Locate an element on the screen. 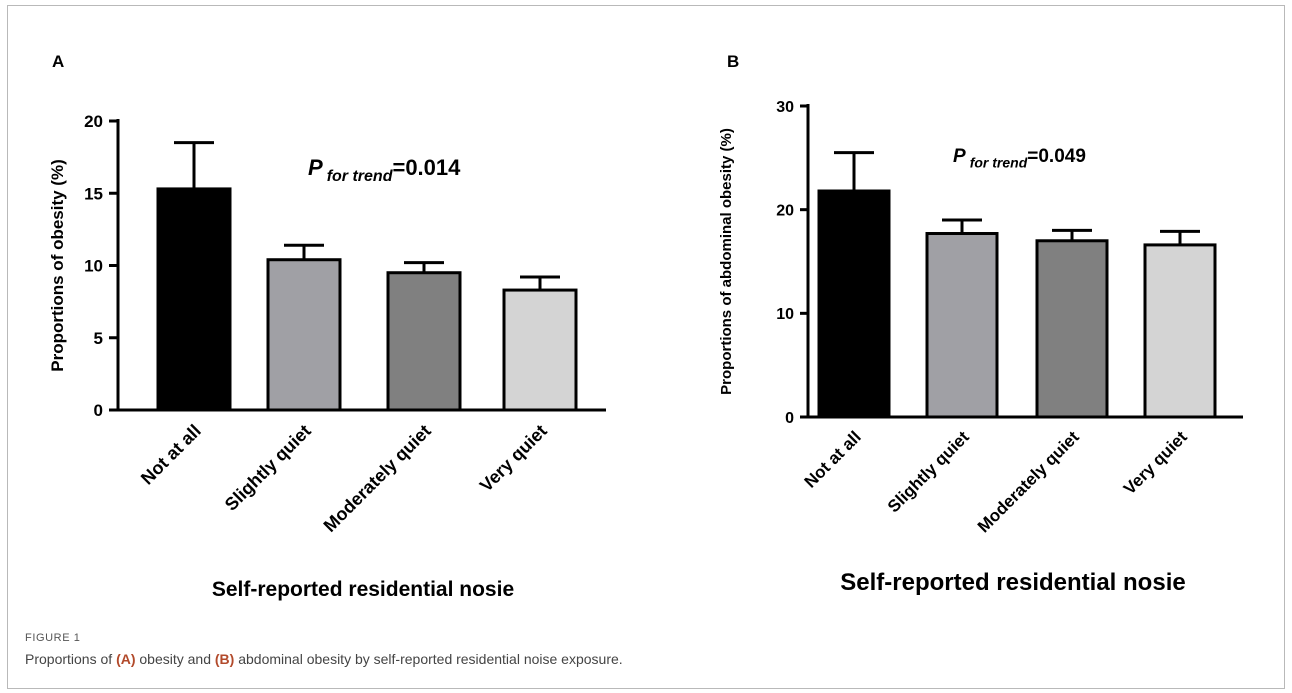  panel-a-ytick-label-0: 0 is located at coordinates (98, 410).